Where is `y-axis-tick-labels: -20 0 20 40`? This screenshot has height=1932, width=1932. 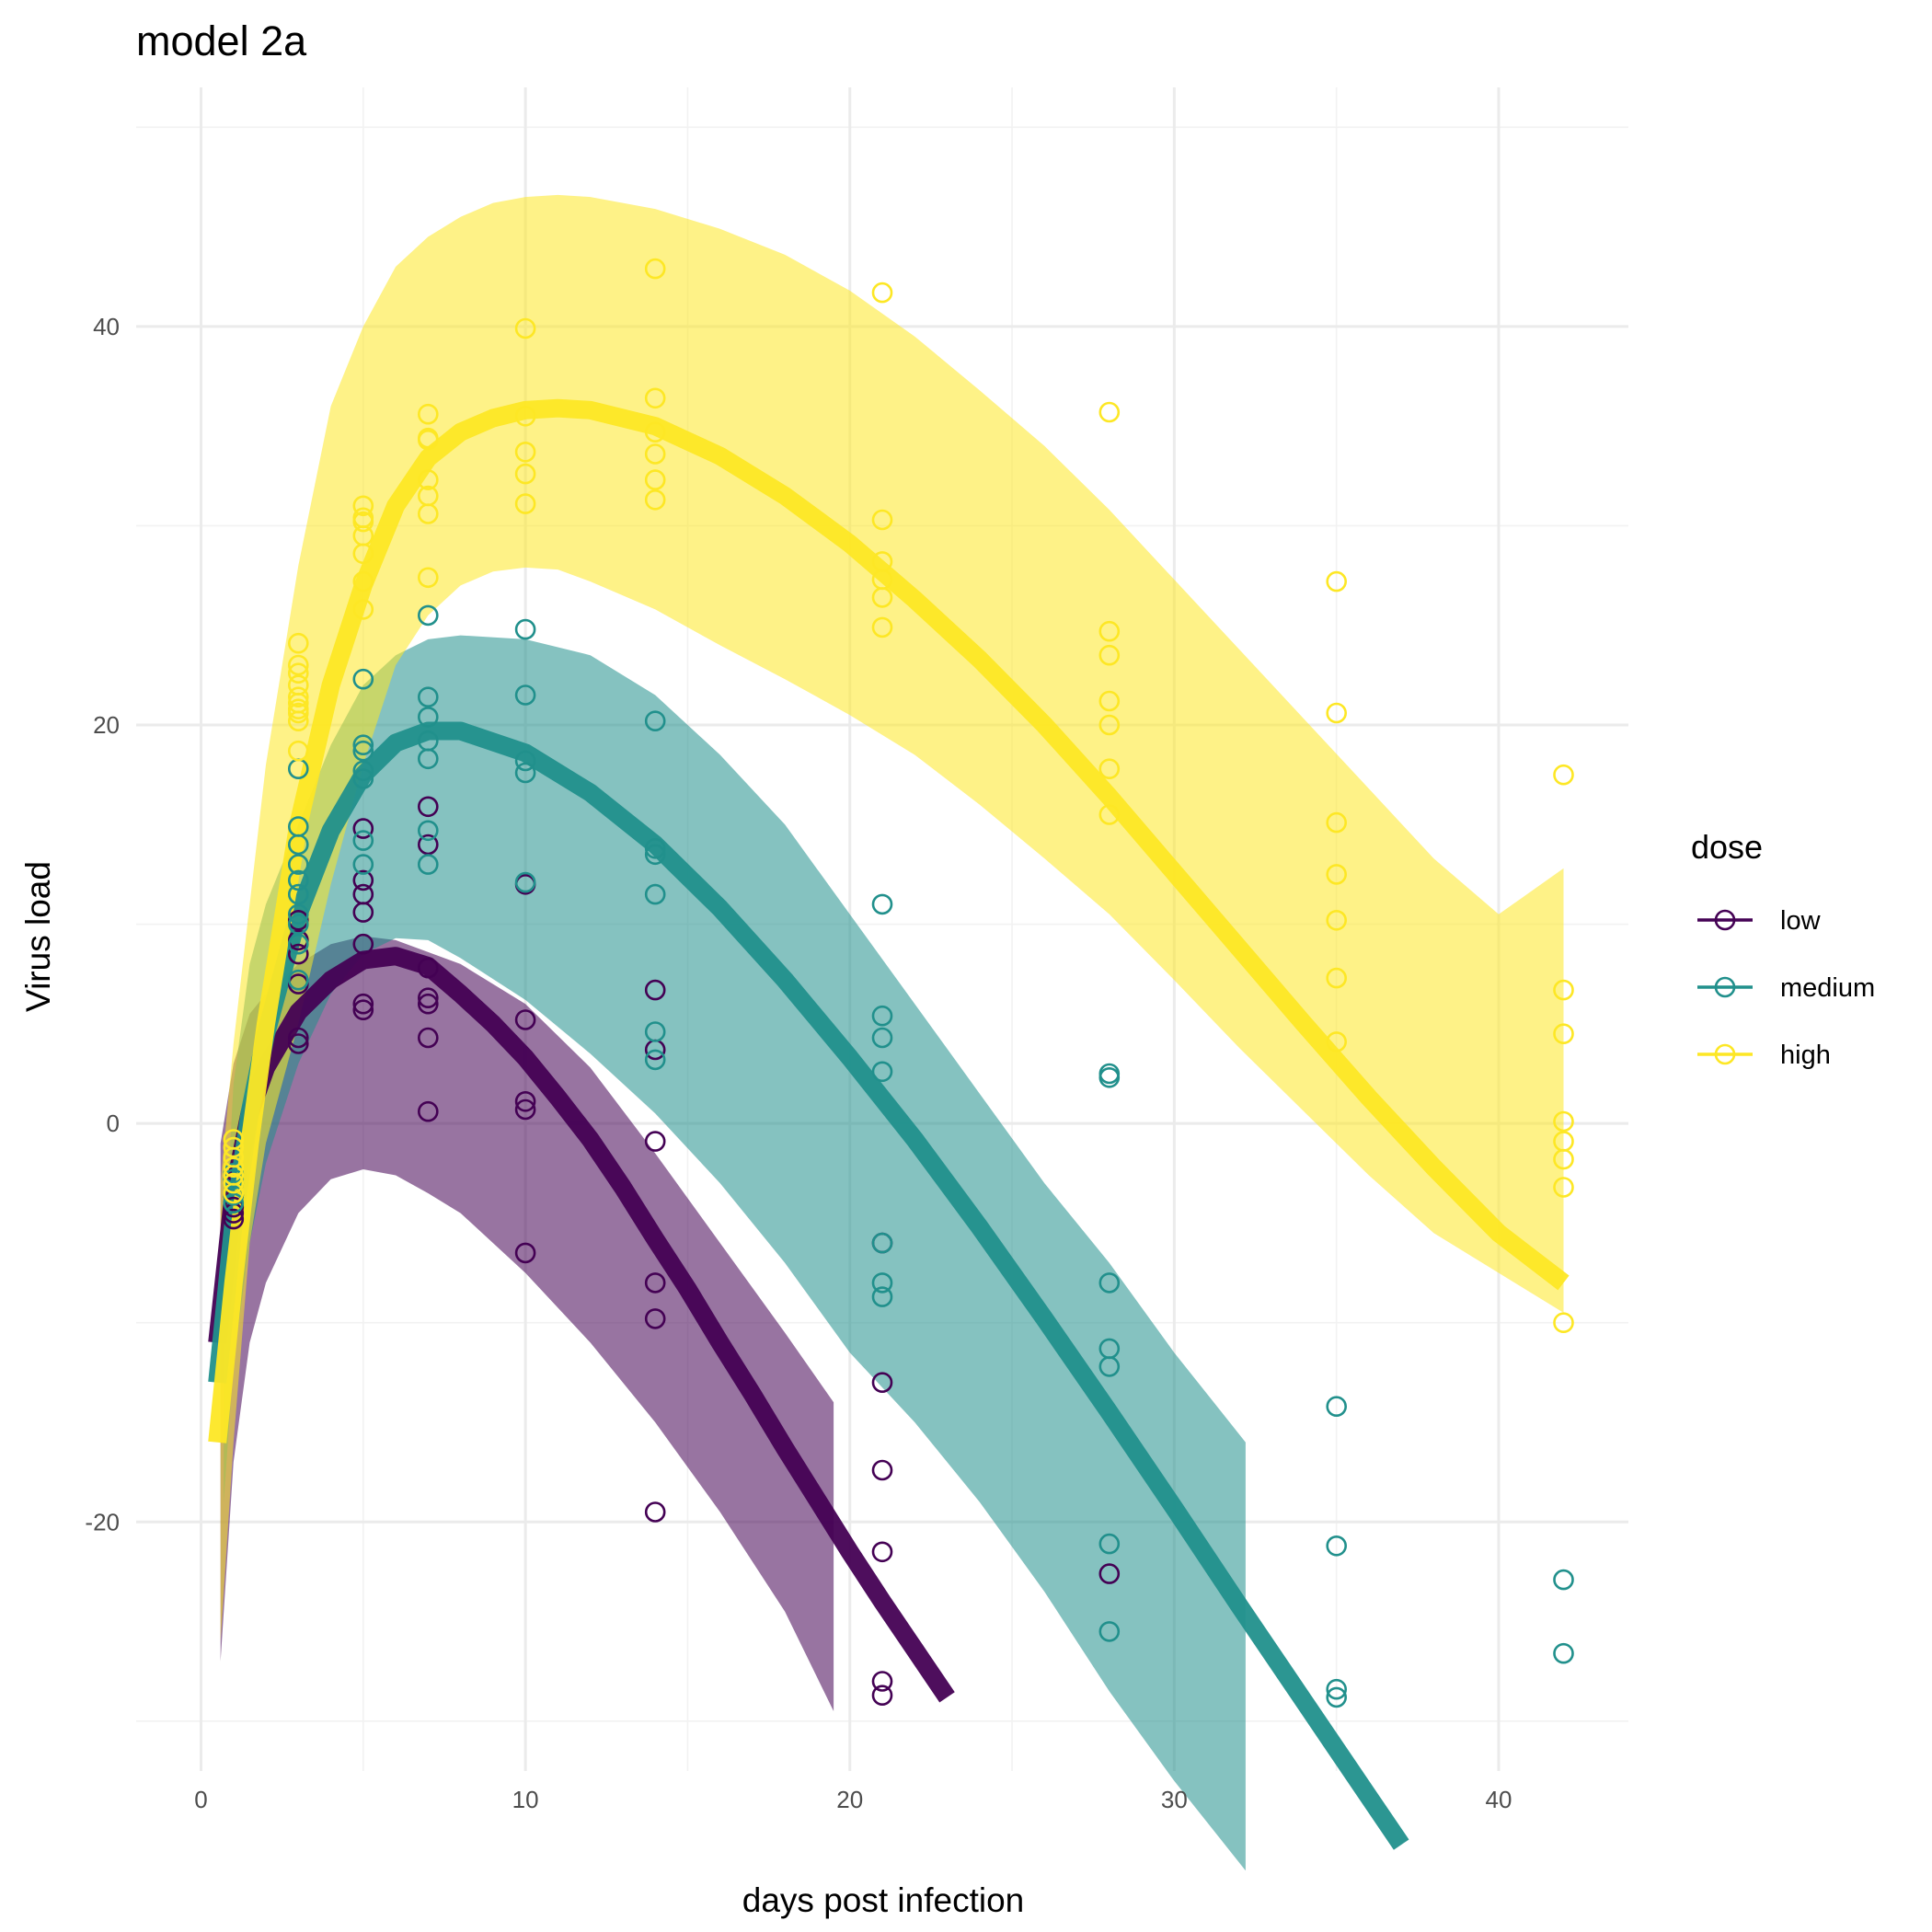
y-axis-tick-labels: -20 0 20 40 is located at coordinates (102, 924).